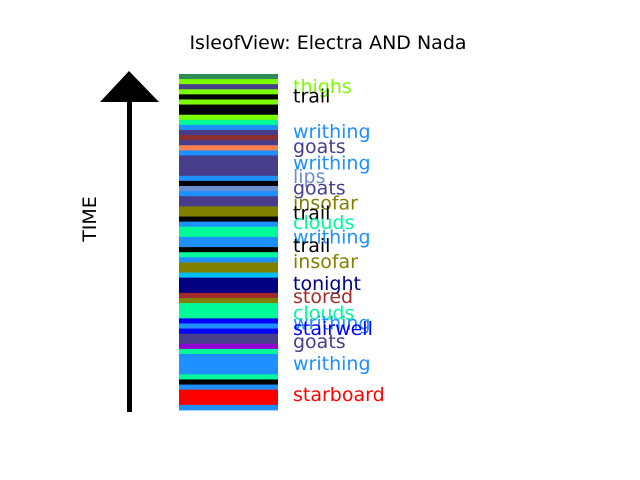 This screenshot has width=640, height=480. Describe the element at coordinates (129, 256) in the screenshot. I see `time-axis-line` at that location.